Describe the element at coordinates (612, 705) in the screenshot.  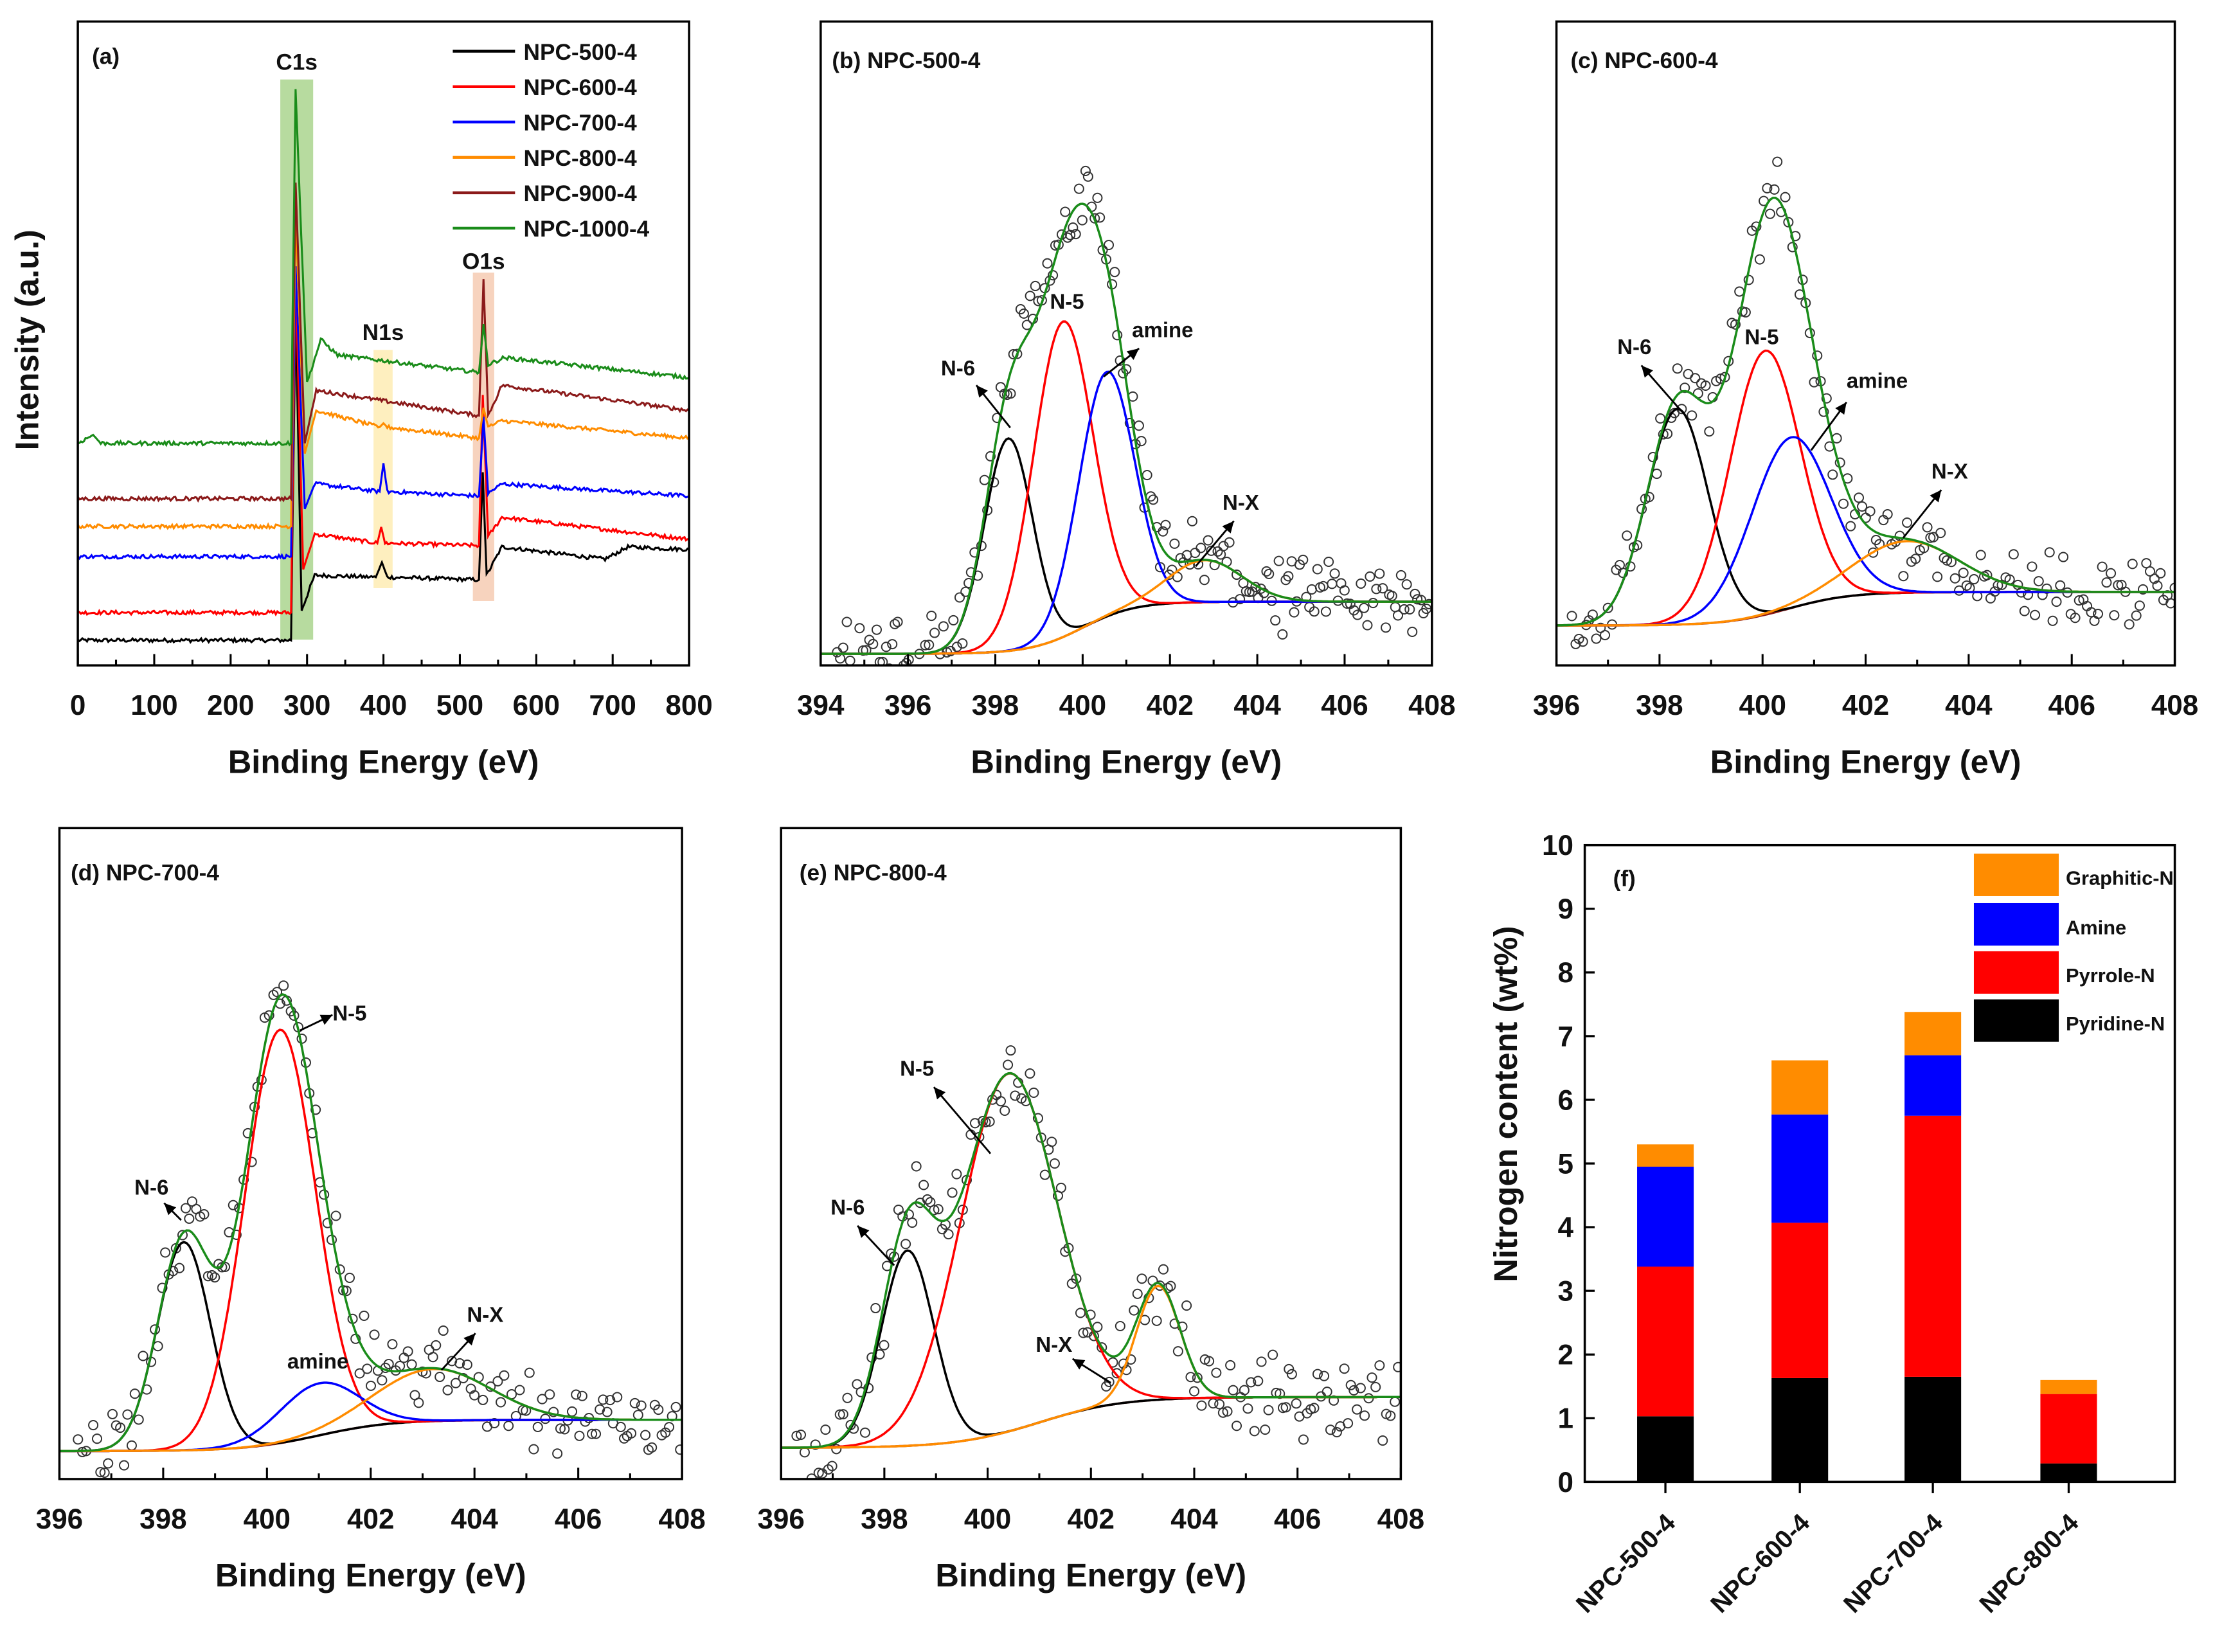
I see `x-tick-label: 700` at that location.